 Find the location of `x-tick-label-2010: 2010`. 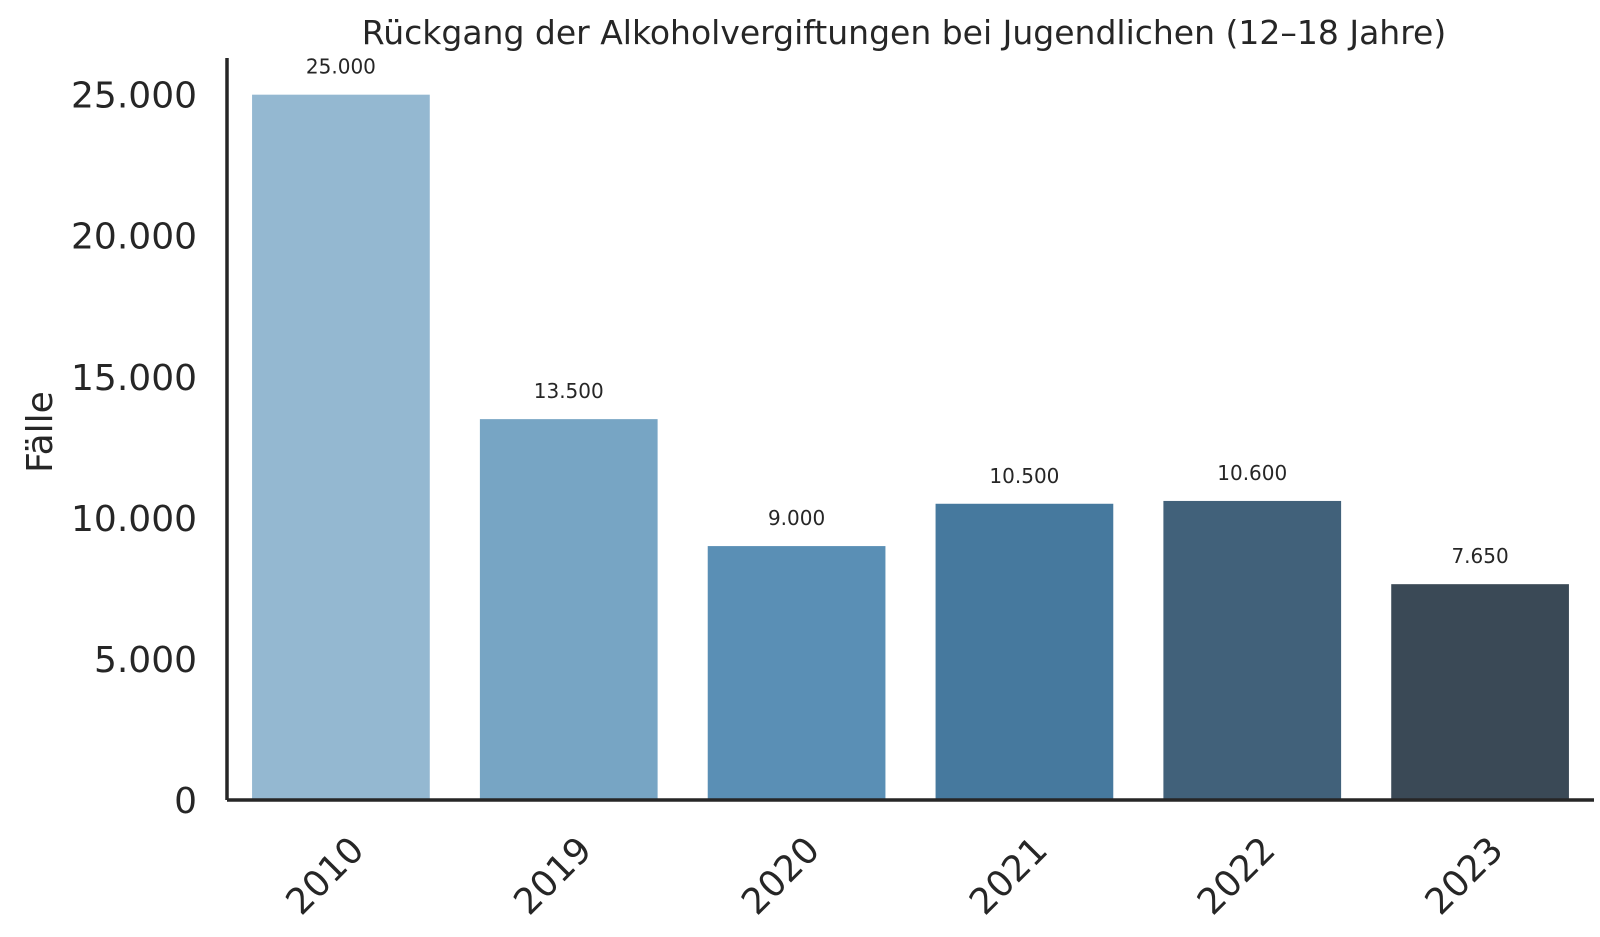

x-tick-label-2010: 2010 is located at coordinates (326, 876).